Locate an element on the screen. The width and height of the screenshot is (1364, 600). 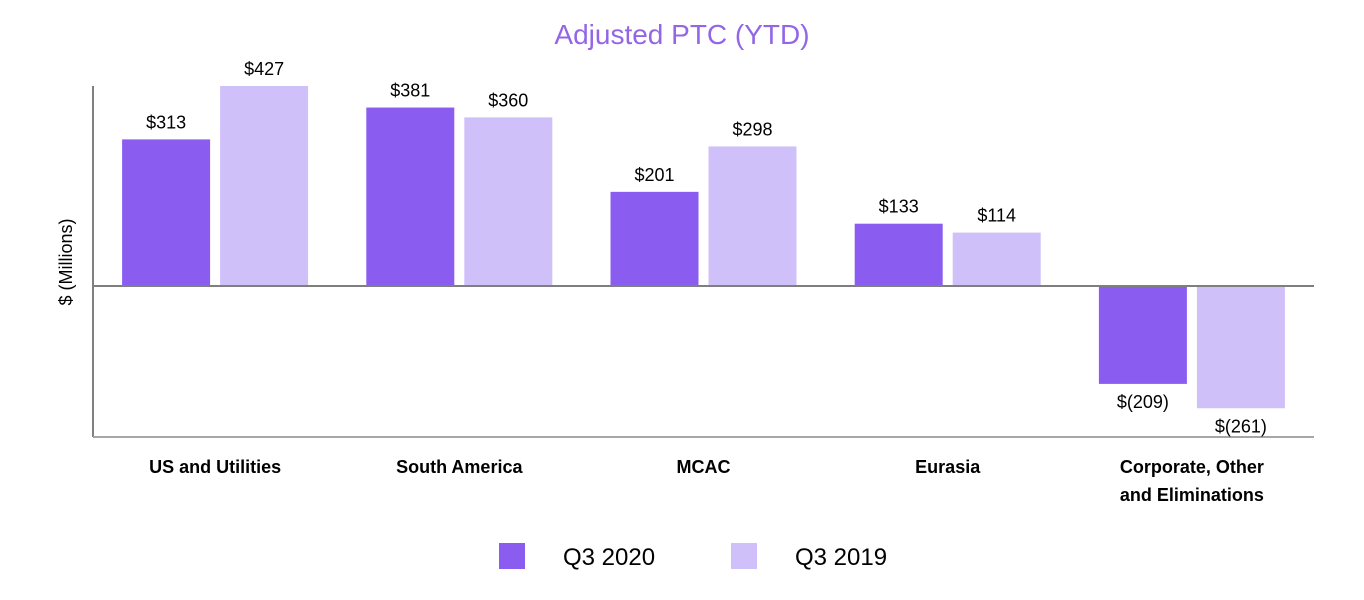
category-label-line: MCAC is located at coordinates (704, 467).